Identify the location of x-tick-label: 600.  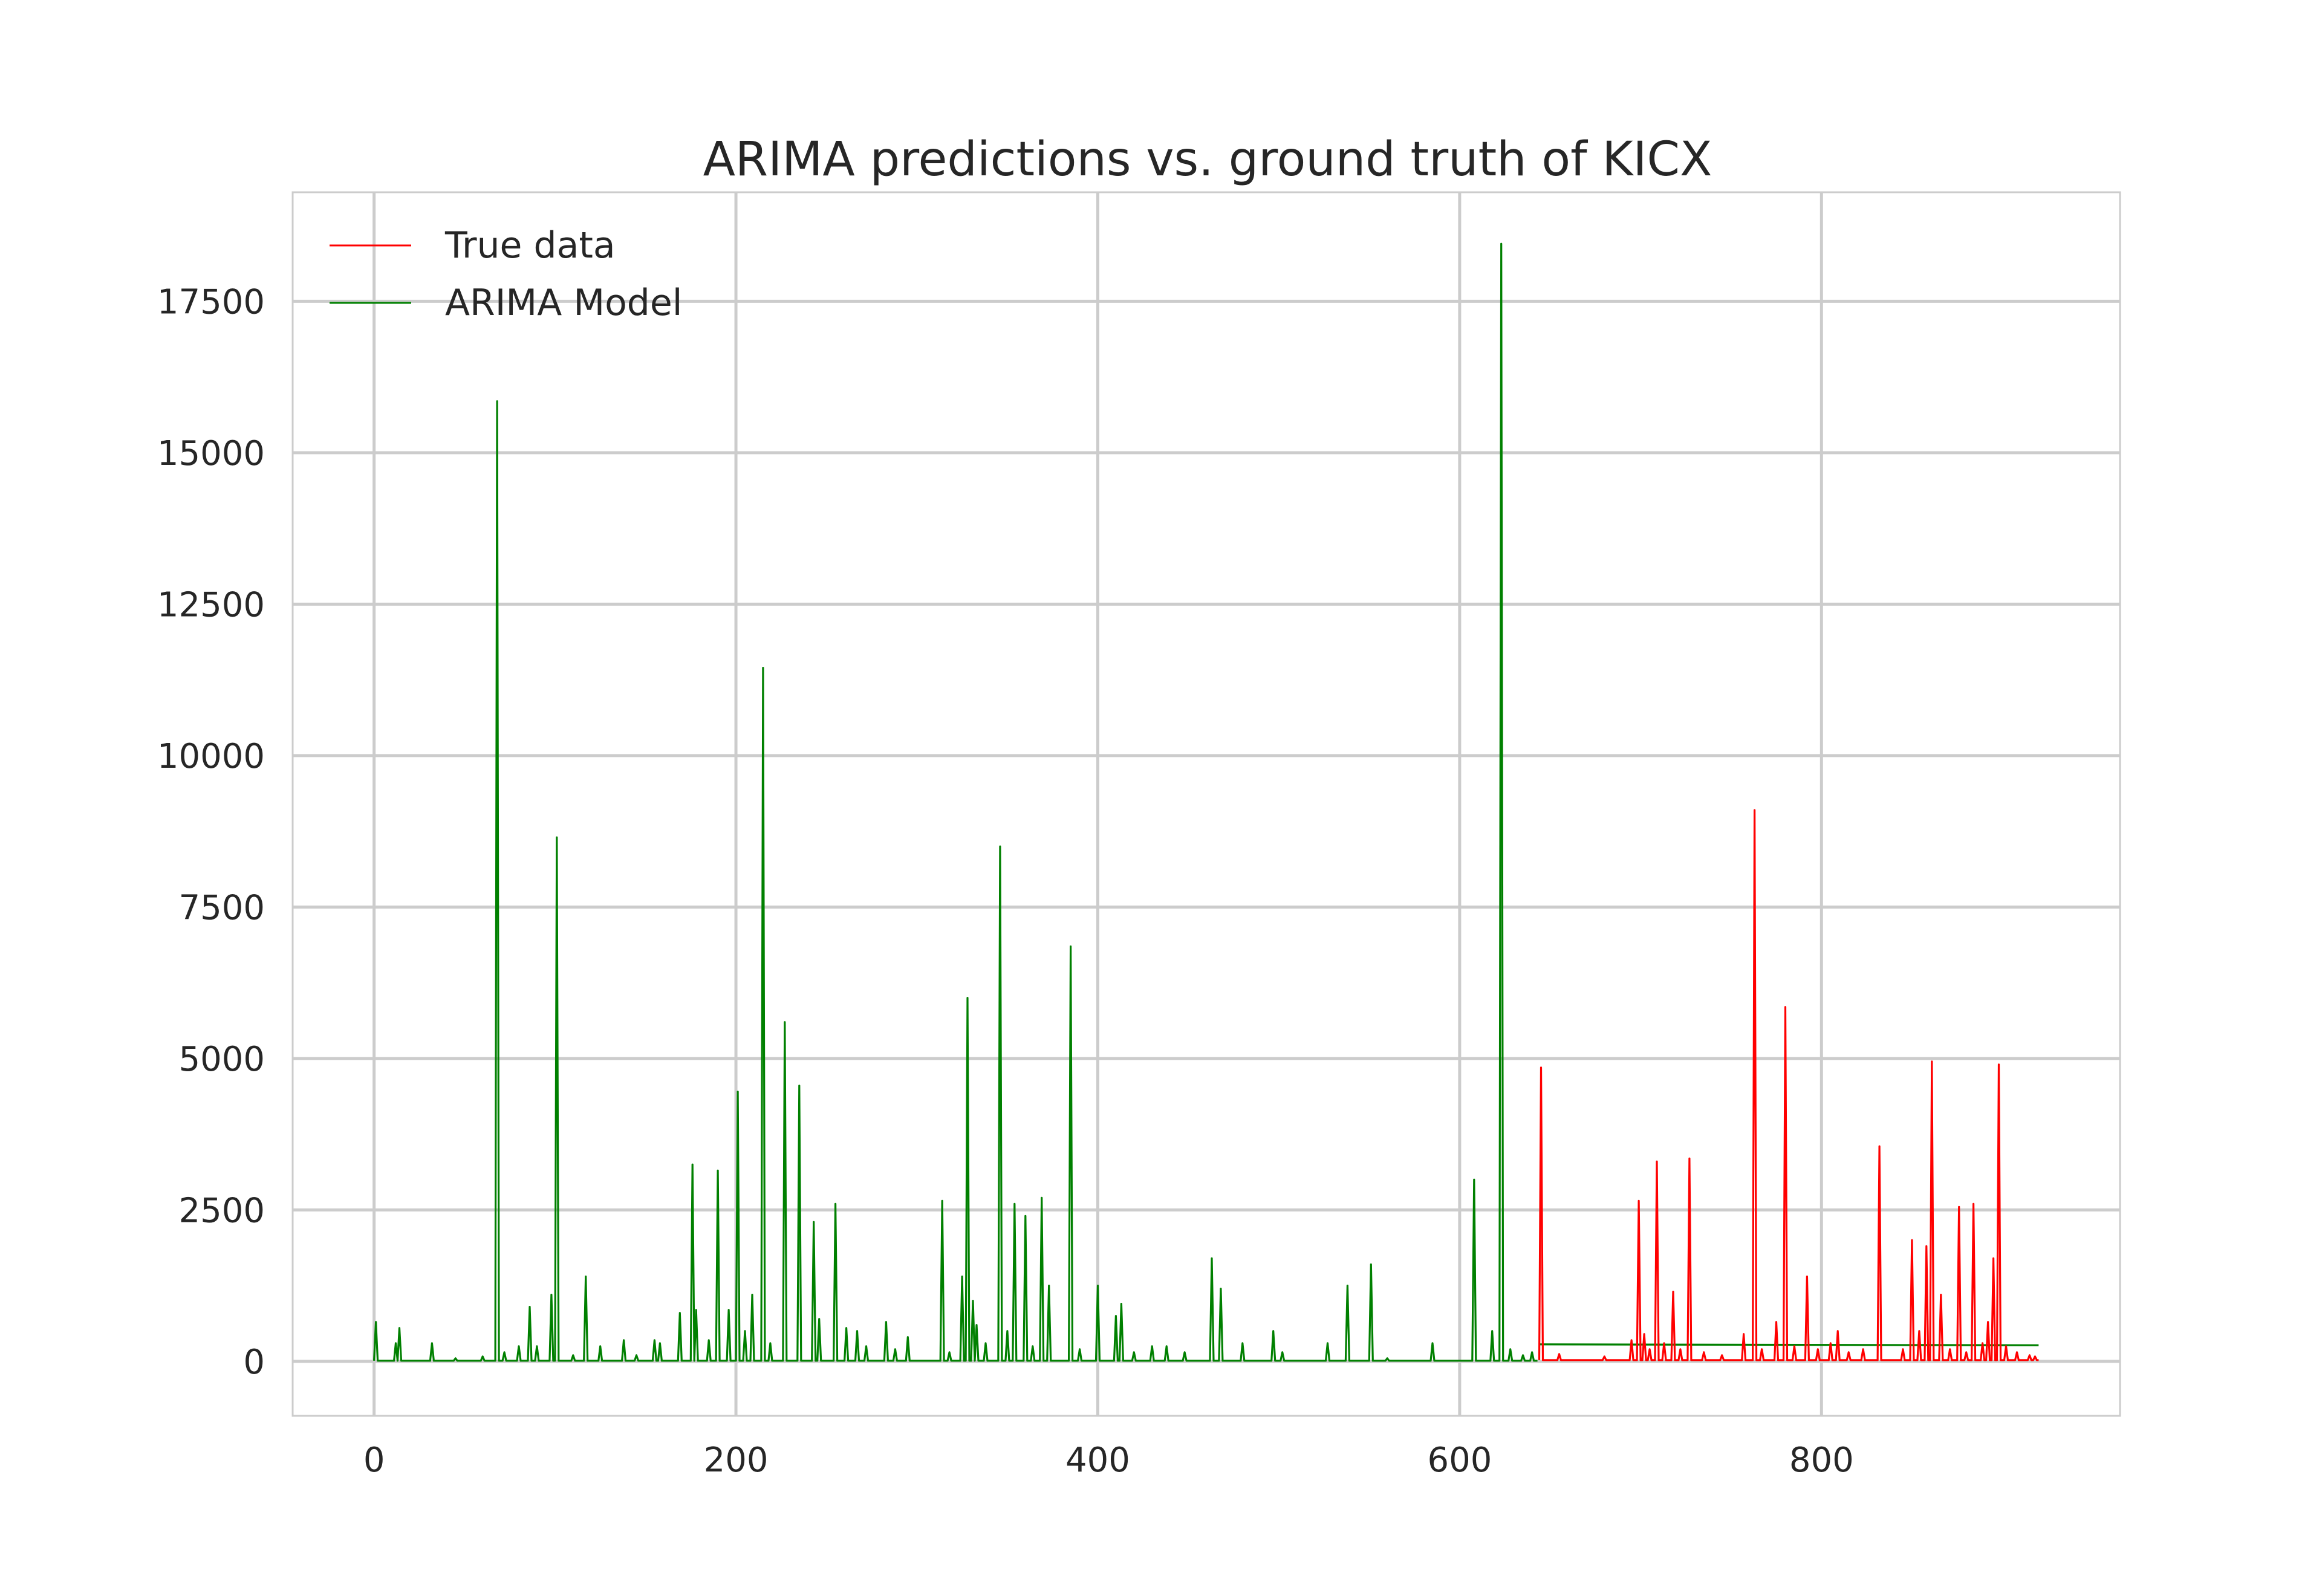
(1460, 1460).